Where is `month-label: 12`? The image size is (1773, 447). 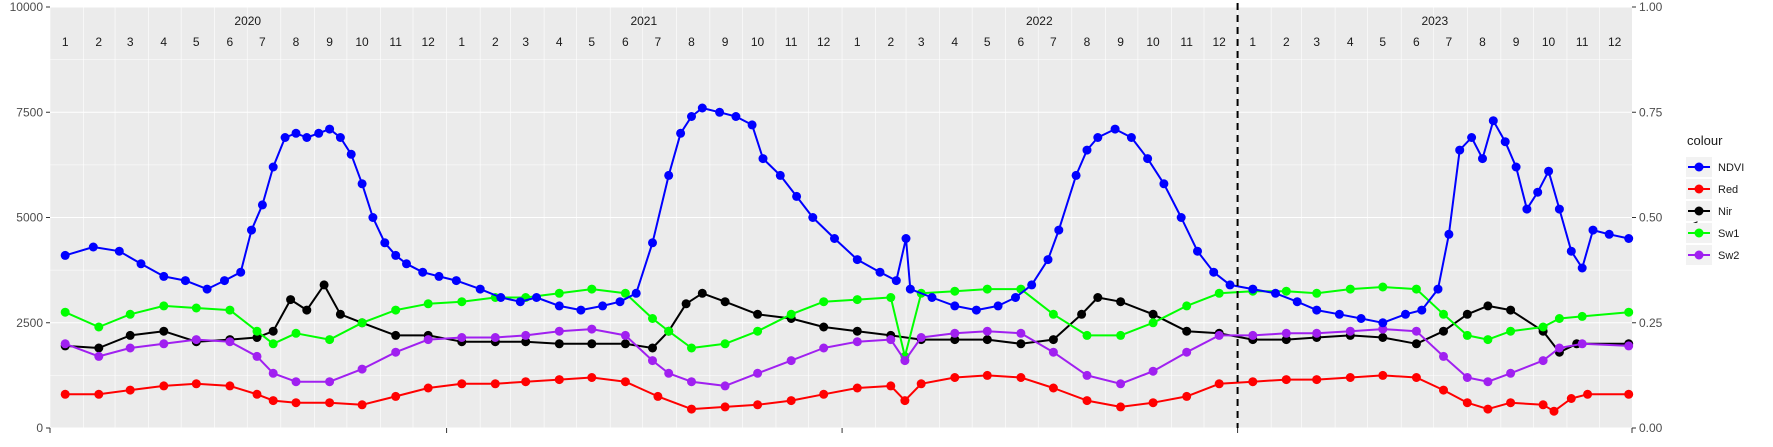 month-label: 12 is located at coordinates (428, 42).